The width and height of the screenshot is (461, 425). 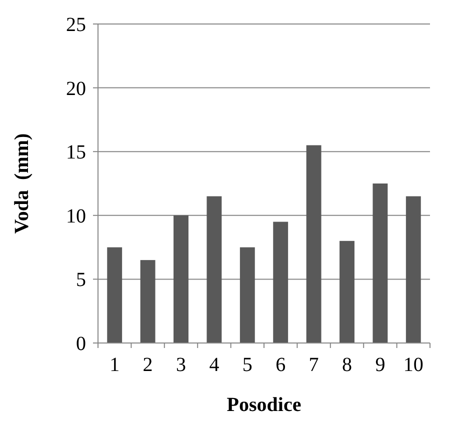 I want to click on x-tick-label: 8, so click(x=347, y=365).